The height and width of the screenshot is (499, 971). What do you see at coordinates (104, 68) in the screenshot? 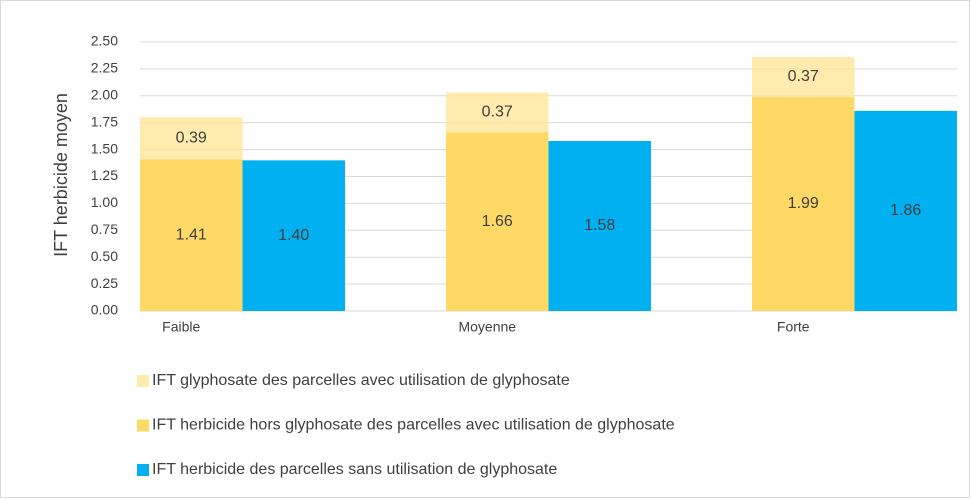
I see `y-tick-label: 2.25` at bounding box center [104, 68].